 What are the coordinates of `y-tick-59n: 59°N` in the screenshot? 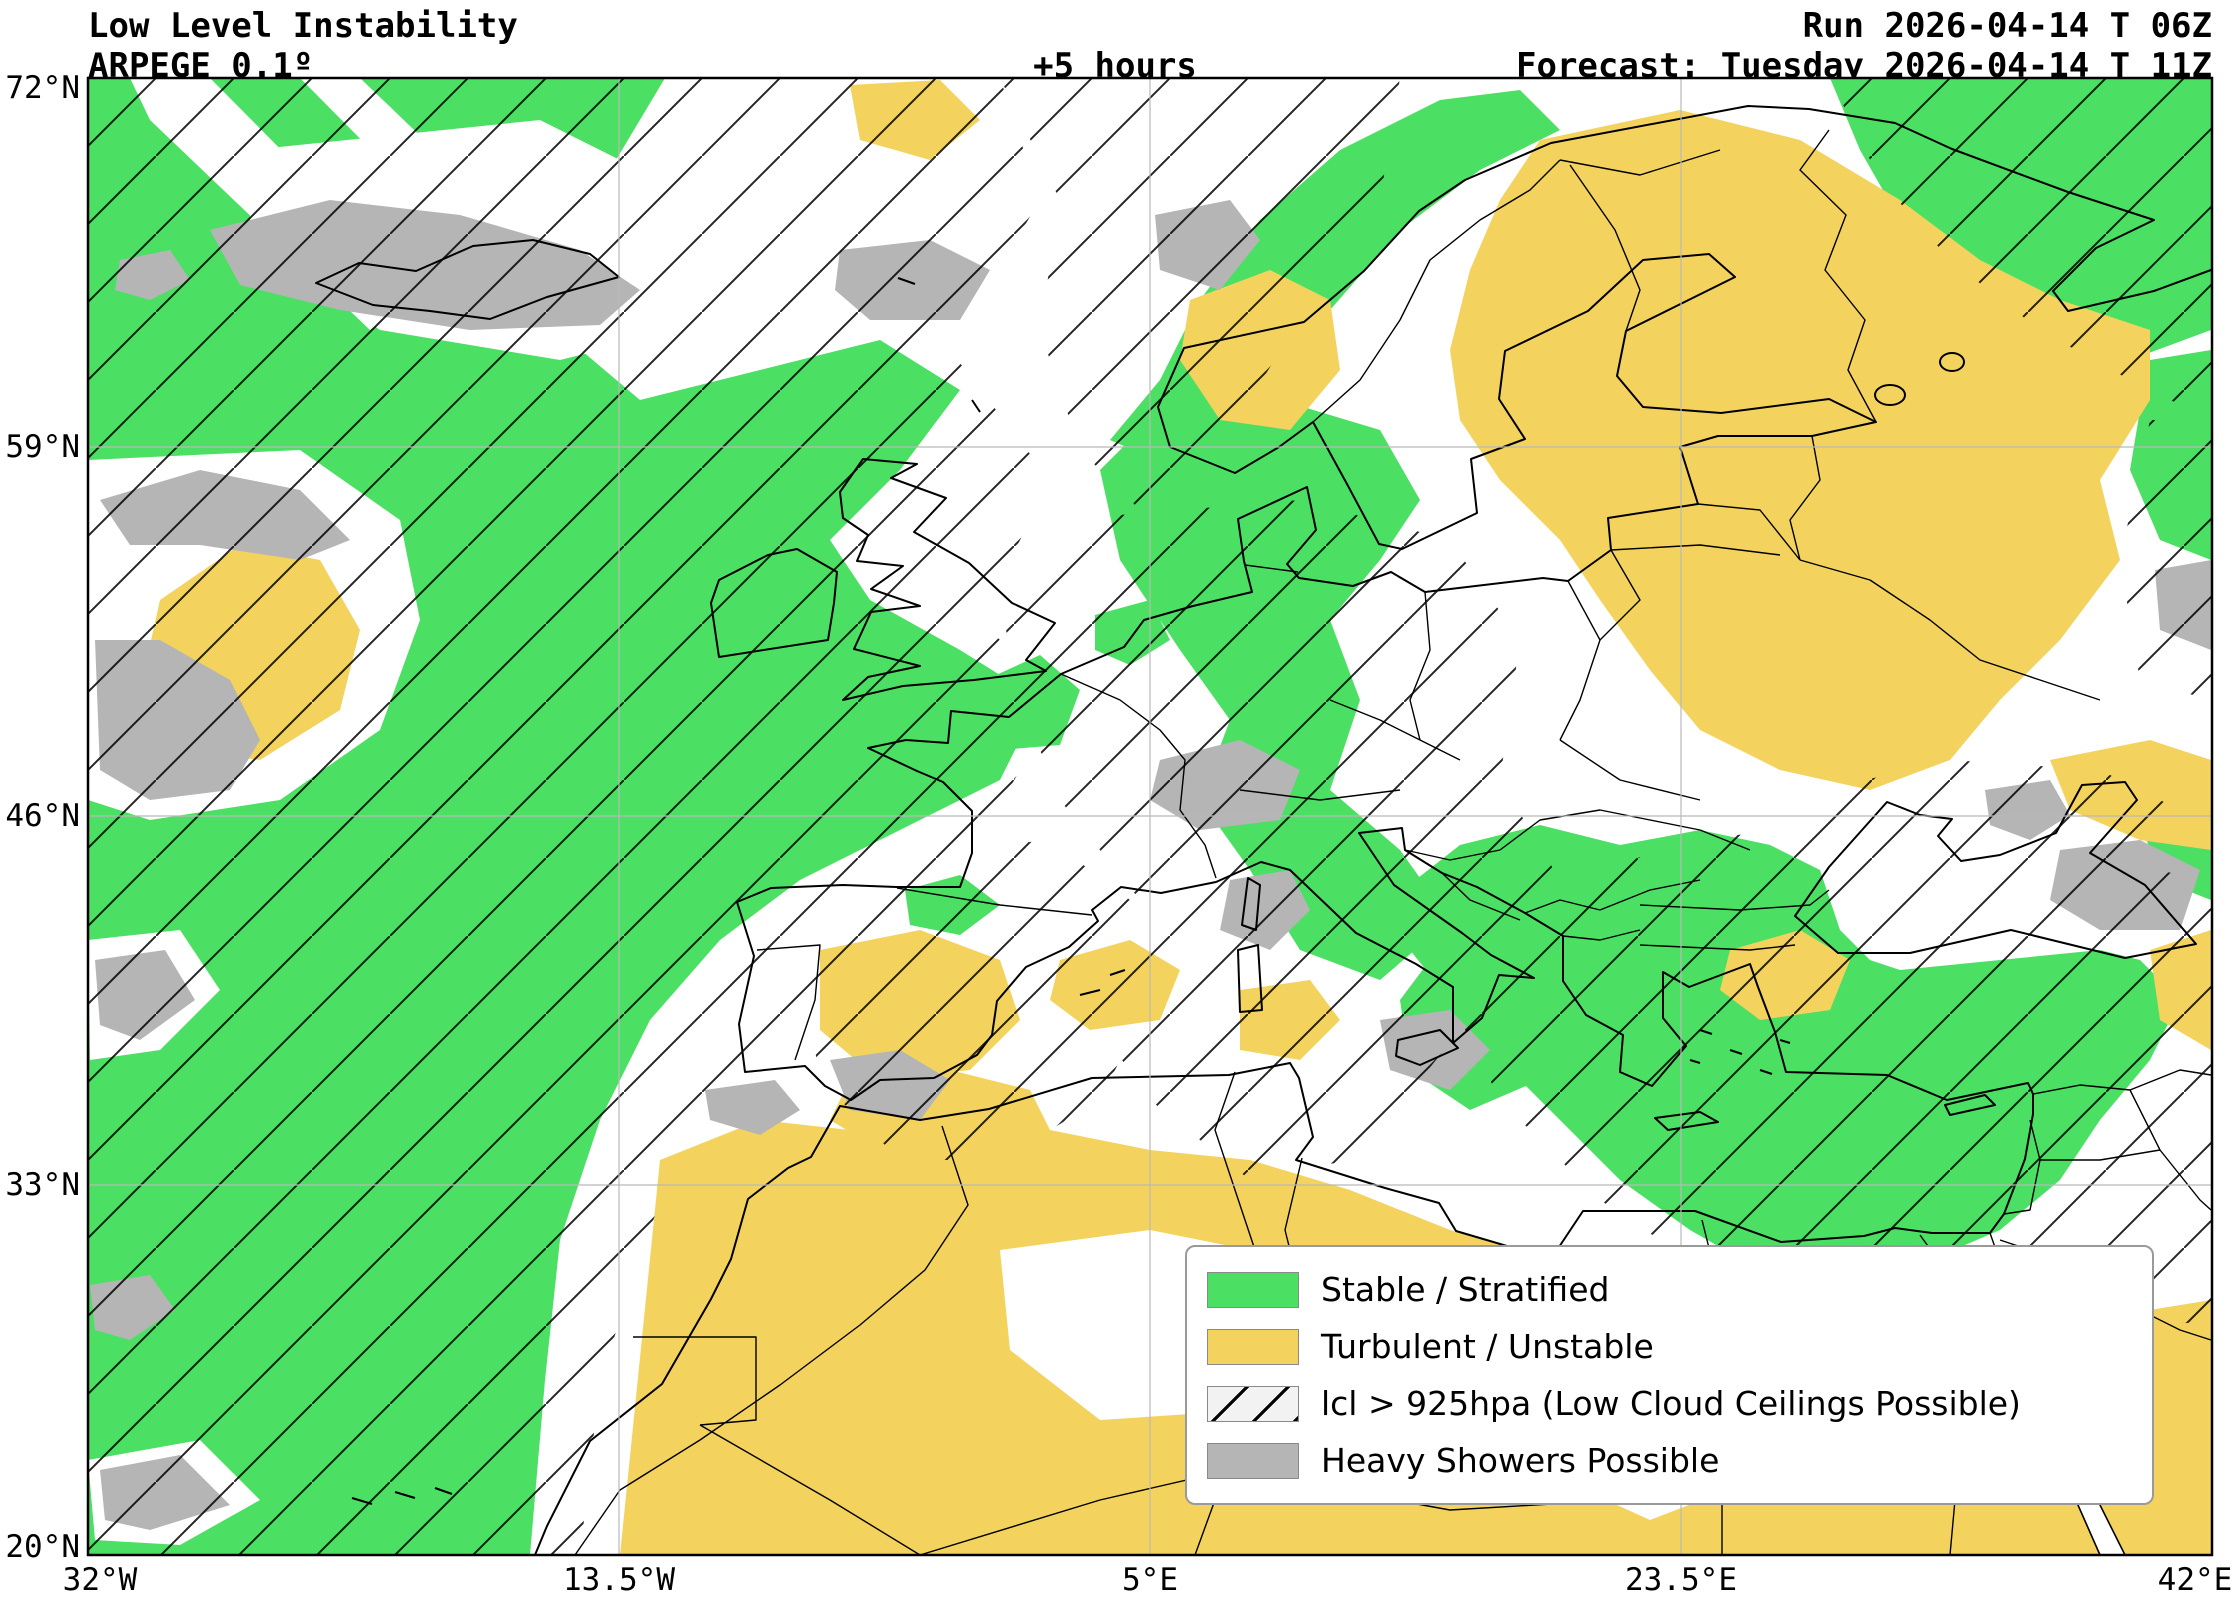 It's located at (42, 447).